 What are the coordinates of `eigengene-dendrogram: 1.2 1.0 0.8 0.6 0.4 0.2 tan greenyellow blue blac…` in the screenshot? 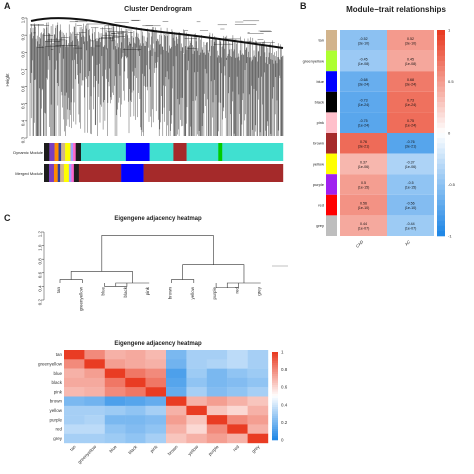 It's located at (150, 271).